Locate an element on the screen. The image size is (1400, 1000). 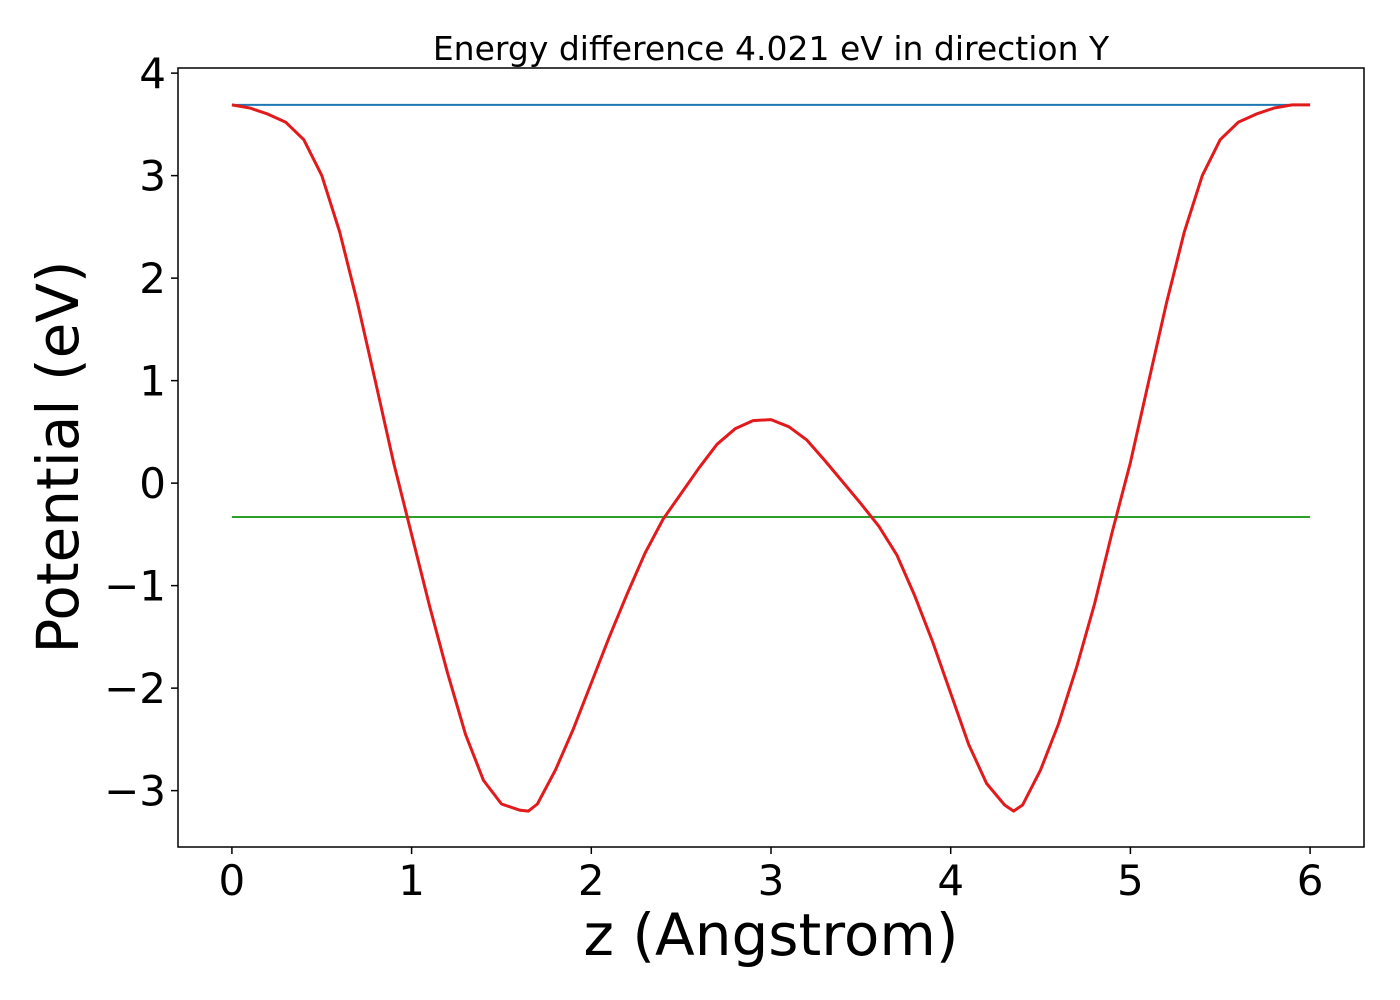
x-tick-label: 2 is located at coordinates (591, 880).